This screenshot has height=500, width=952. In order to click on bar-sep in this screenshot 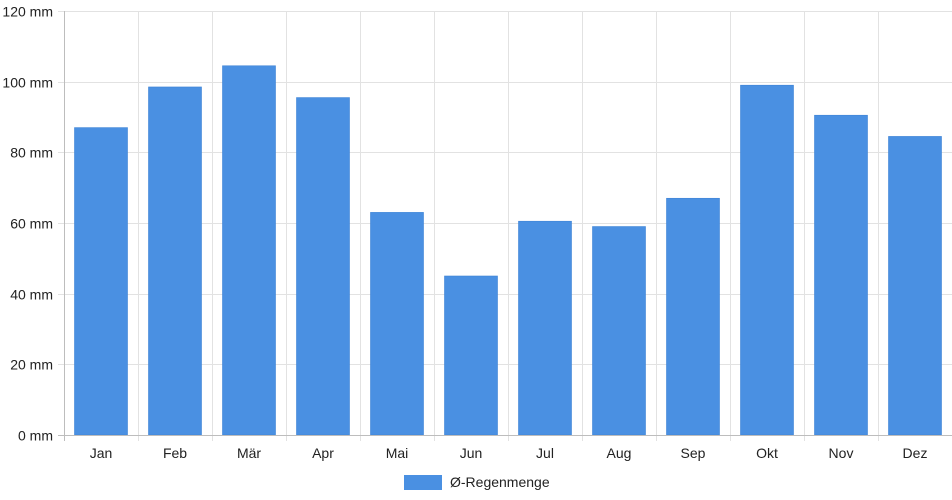, I will do `click(693, 316)`.